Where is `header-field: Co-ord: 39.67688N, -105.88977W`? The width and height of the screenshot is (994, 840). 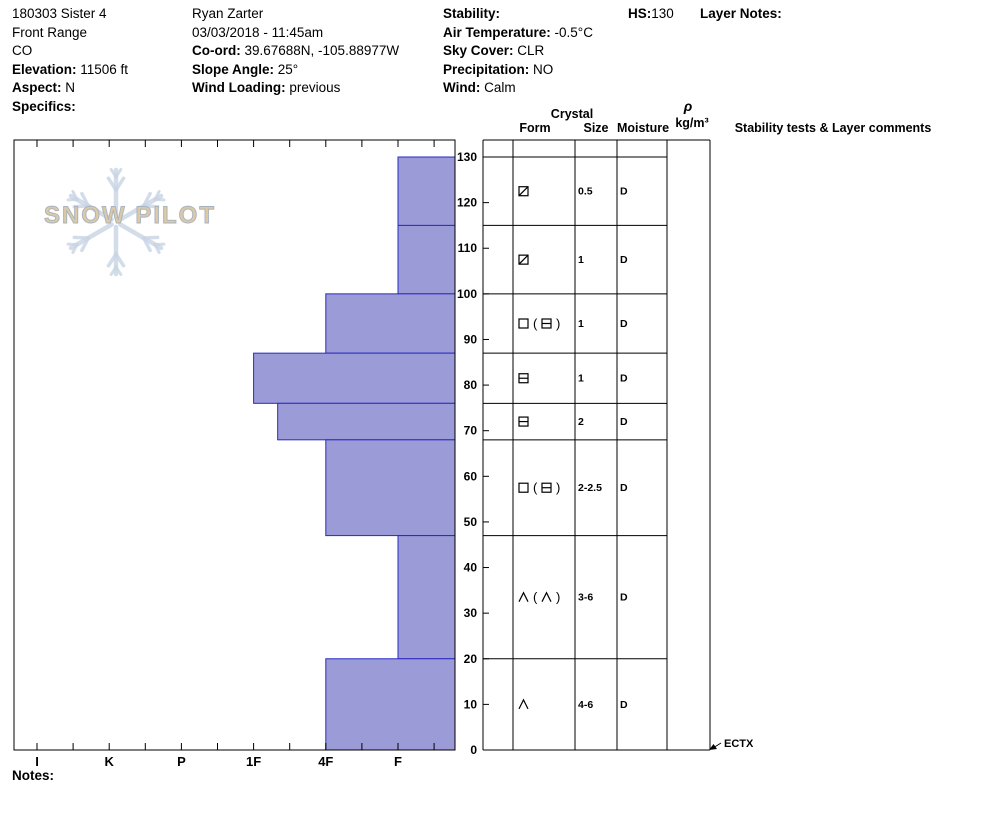
header-field: Co-ord: 39.67688N, -105.88977W is located at coordinates (296, 50).